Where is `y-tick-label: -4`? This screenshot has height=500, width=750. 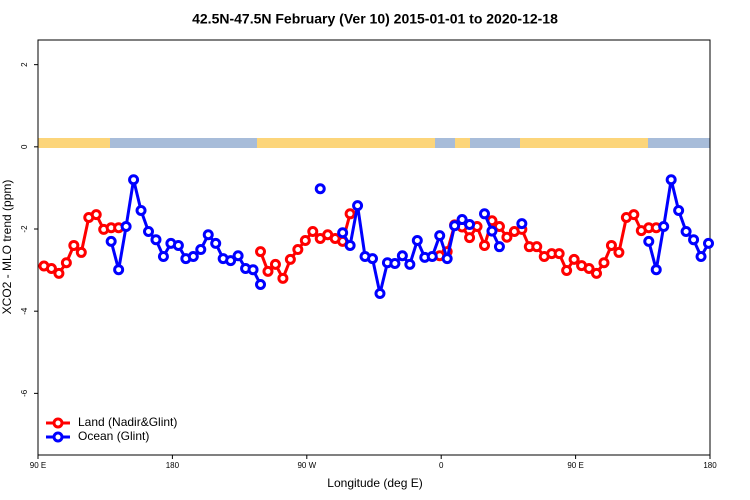
y-tick-label: -4 is located at coordinates (24, 311).